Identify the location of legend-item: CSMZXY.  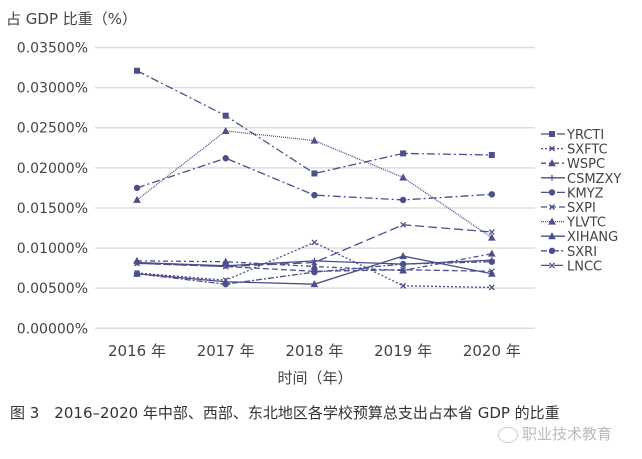
(581, 179).